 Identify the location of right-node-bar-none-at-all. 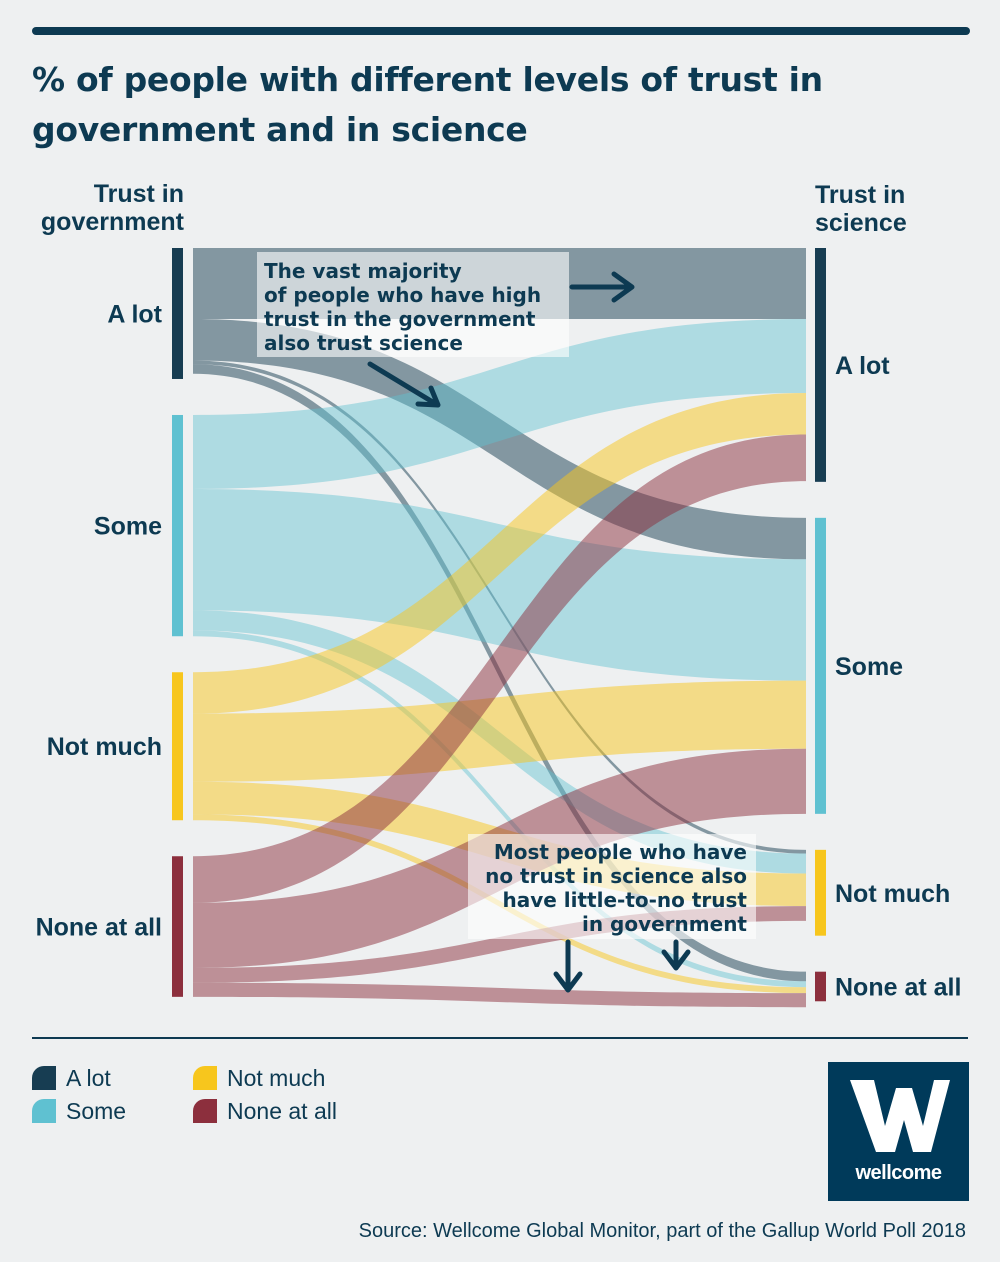
(820, 986).